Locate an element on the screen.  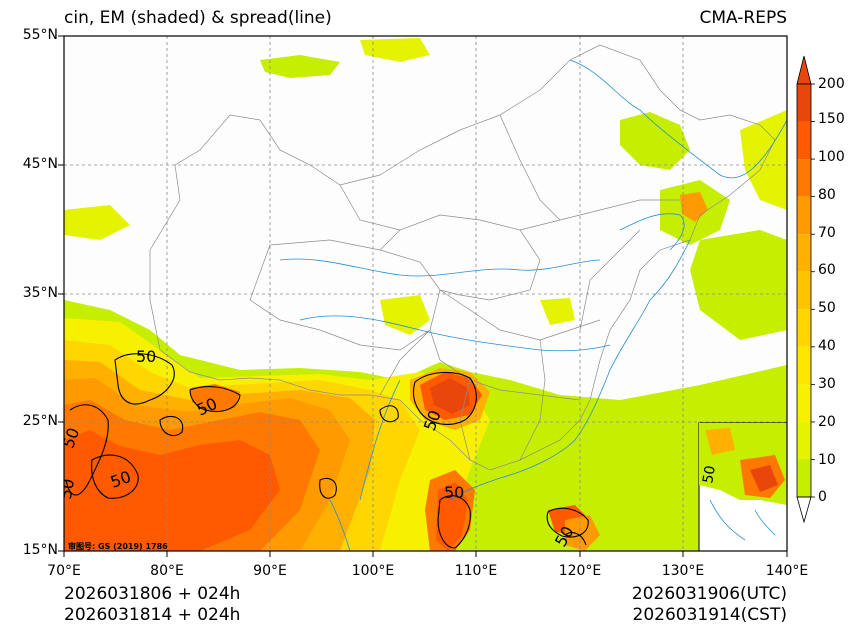
lon-label-80: 80°E is located at coordinates (167, 571).